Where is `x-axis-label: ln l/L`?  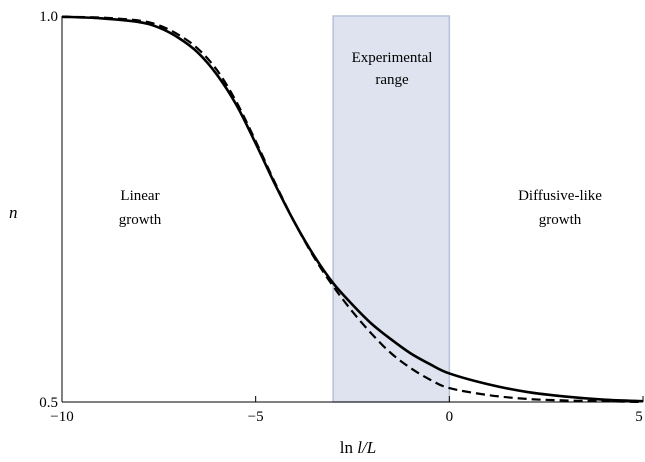 x-axis-label: ln l/L is located at coordinates (358, 447).